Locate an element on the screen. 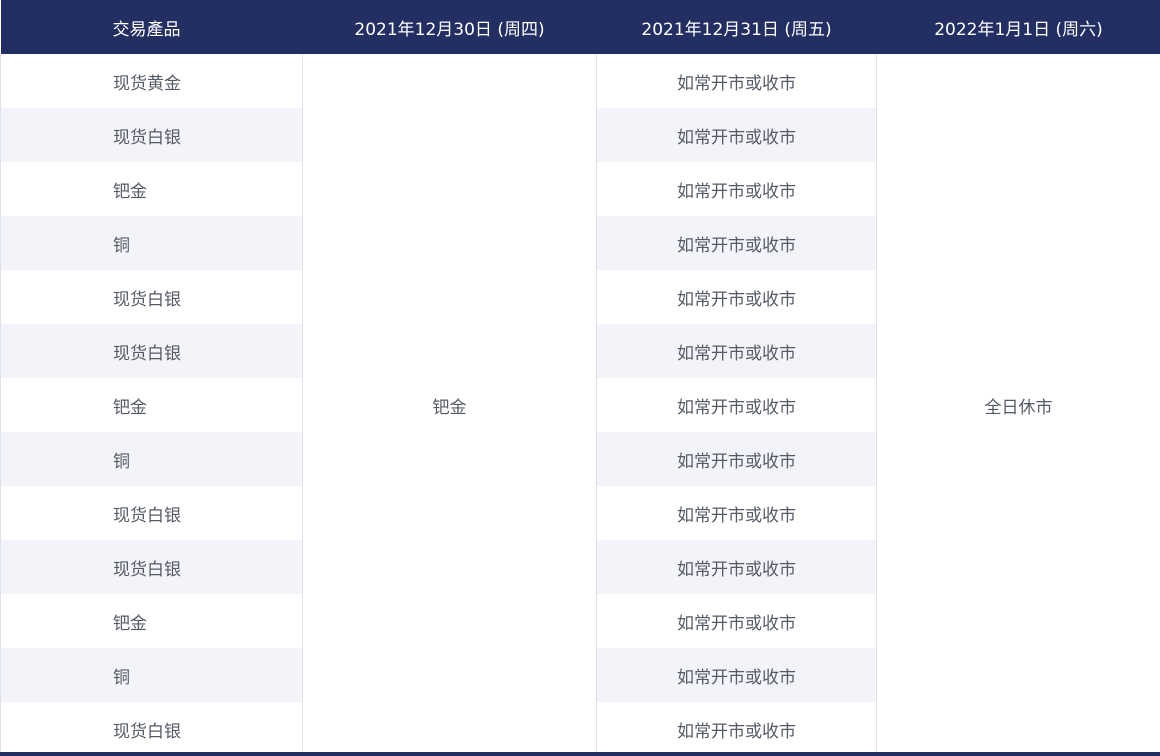  header-product: 交易產品 is located at coordinates (151, 27).